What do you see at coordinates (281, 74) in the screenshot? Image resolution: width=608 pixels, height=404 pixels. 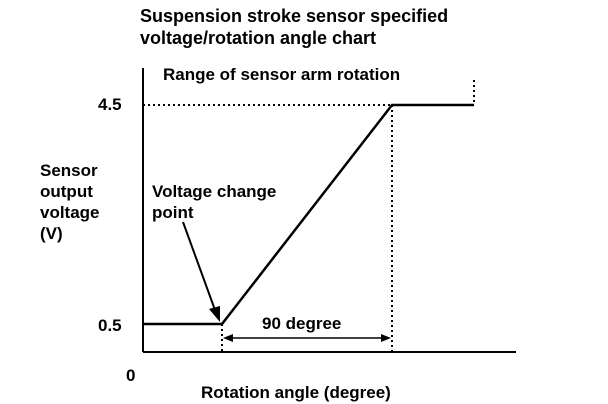 I see `range-label: Range of sensor arm rotation` at bounding box center [281, 74].